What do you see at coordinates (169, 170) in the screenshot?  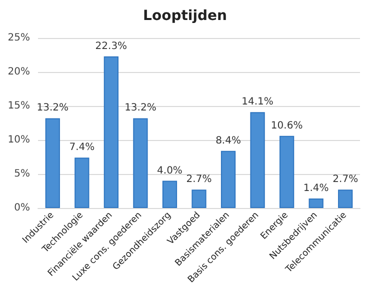 I see `data-label: 4.0%` at bounding box center [169, 170].